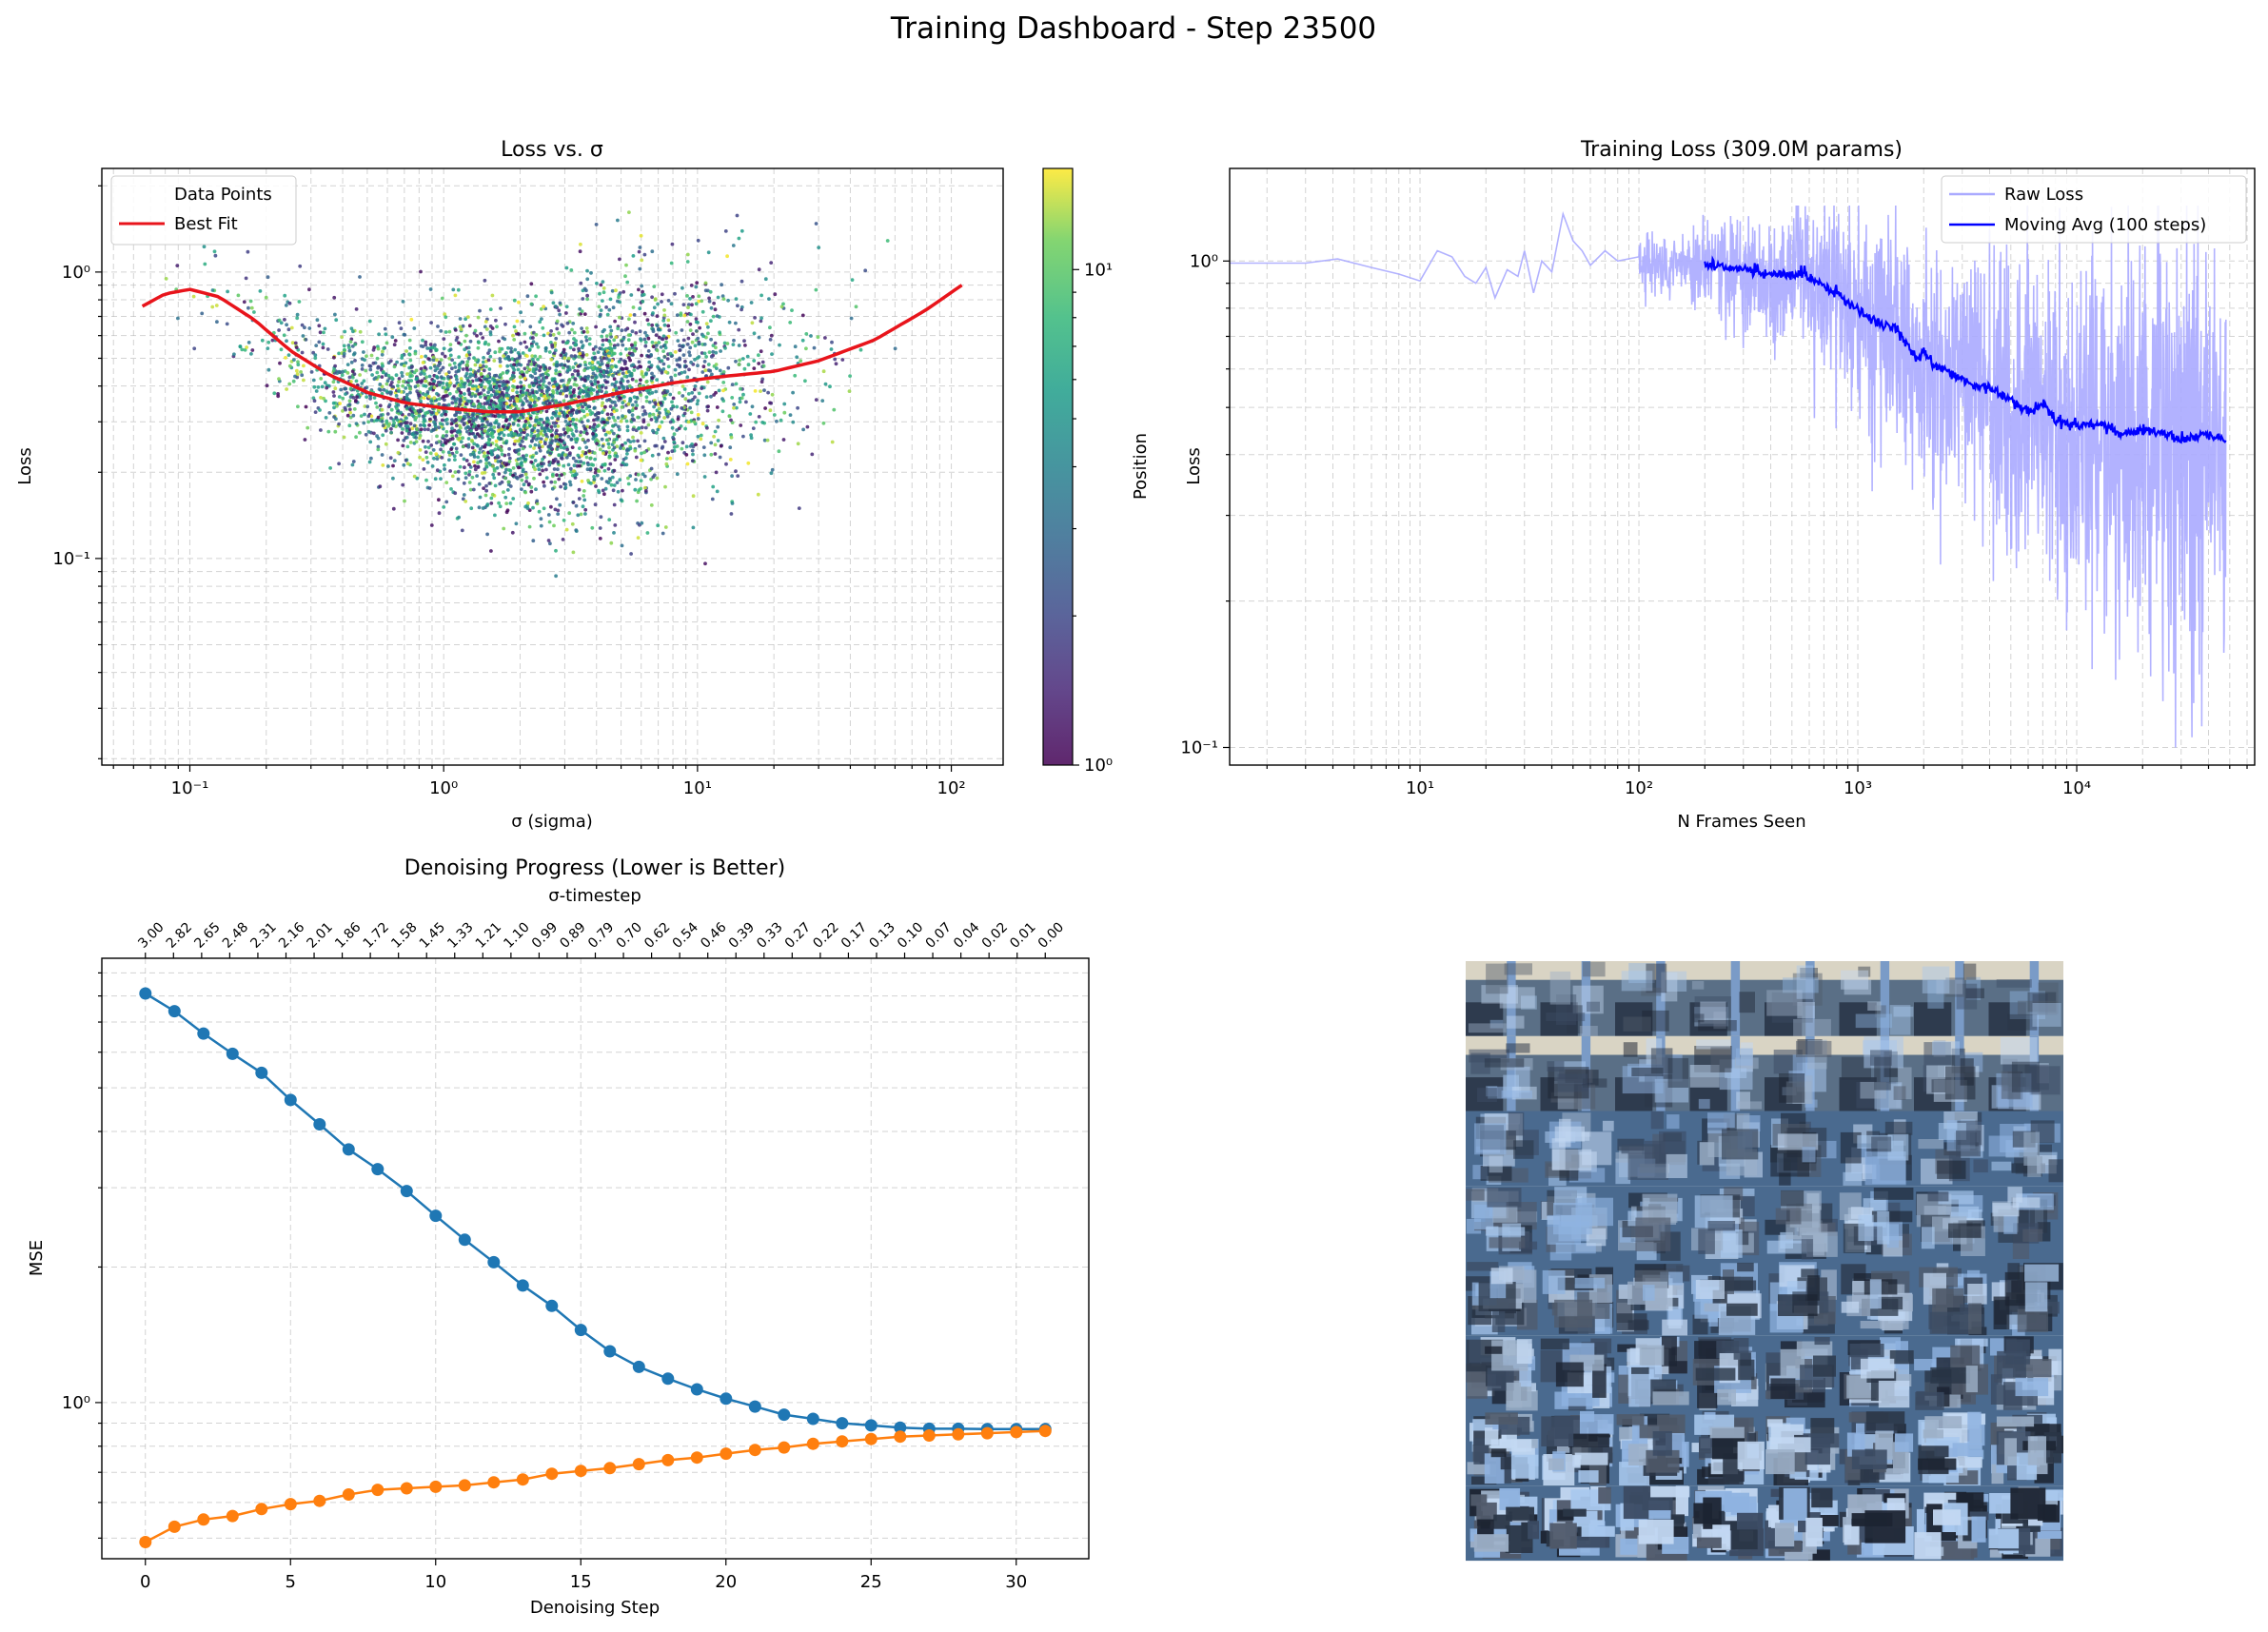 This screenshot has width=2268, height=1632. Describe the element at coordinates (1858, 788) in the screenshot. I see `x-tick-label: 10³` at that location.